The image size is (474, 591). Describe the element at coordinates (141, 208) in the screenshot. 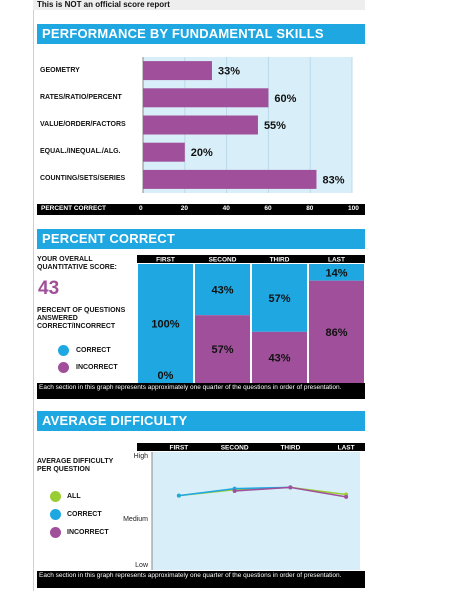

I see `x-tick-label: 0` at that location.